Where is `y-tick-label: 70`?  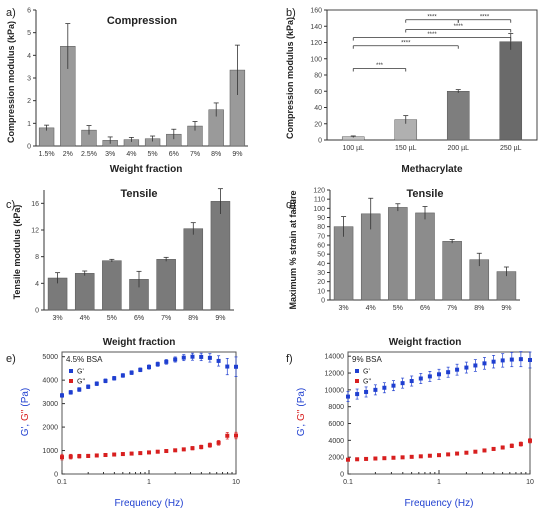
y-tick-label: 70 is located at coordinates (321, 236).